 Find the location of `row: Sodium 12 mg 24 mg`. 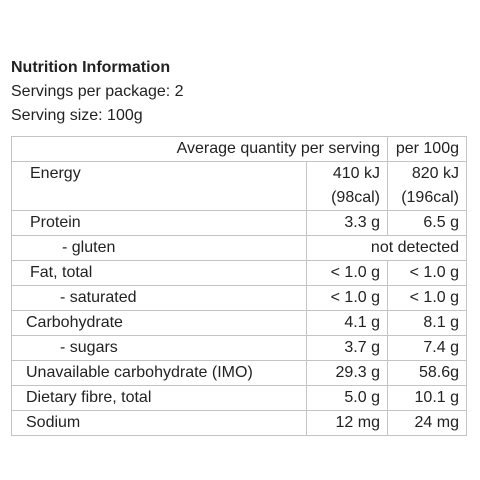

row: Sodium 12 mg 24 mg is located at coordinates (239, 423).